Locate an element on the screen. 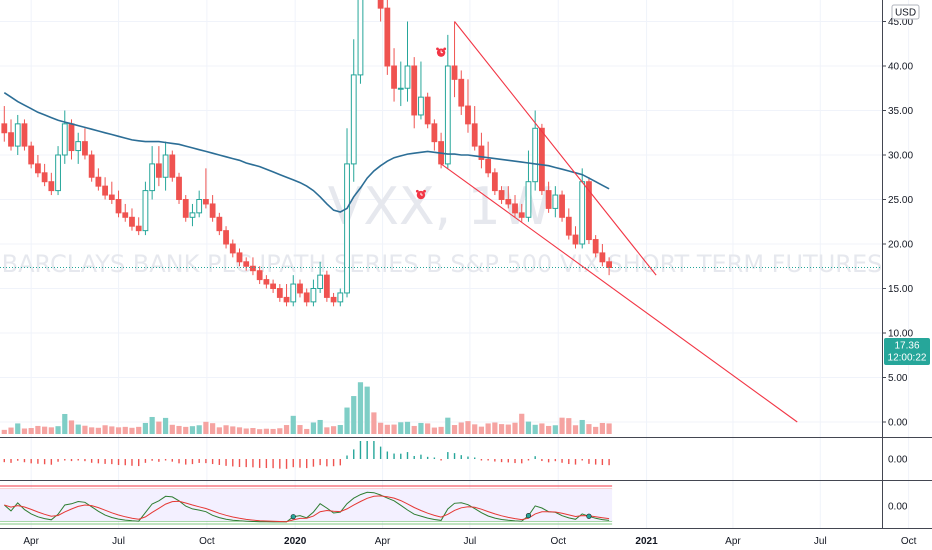 The image size is (932, 550). time-axis: Apr Jul Oct 2020 Apr Jul Oct 2021 Apr Jul Oct is located at coordinates (469, 541).